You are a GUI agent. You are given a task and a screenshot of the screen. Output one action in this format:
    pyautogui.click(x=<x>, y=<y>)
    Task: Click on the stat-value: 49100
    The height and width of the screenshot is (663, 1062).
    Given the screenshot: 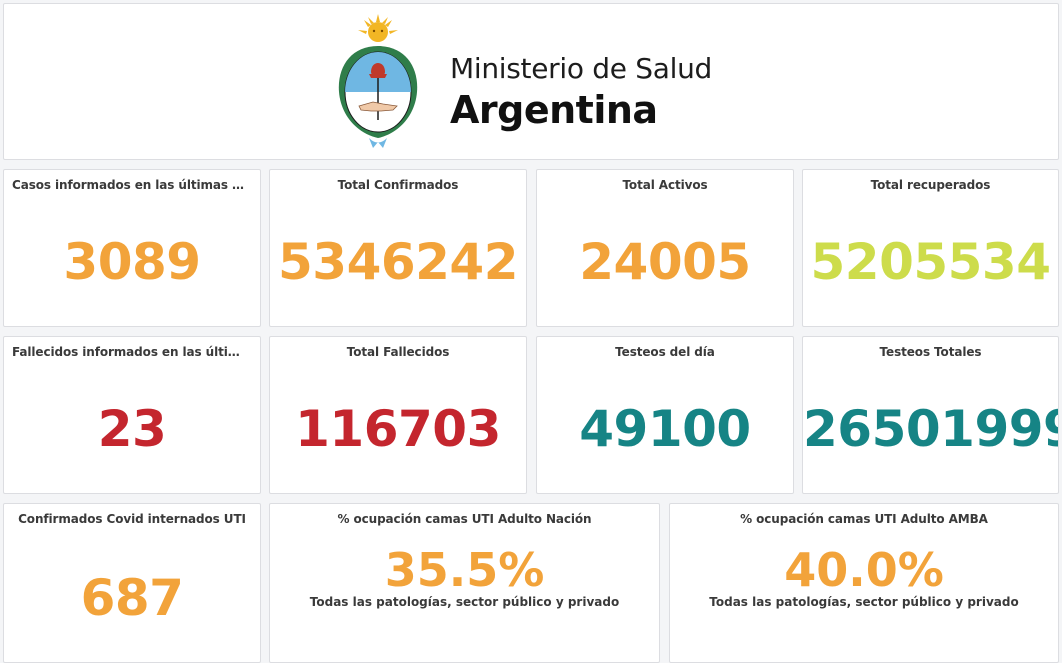 What is the action you would take?
    pyautogui.click(x=665, y=429)
    